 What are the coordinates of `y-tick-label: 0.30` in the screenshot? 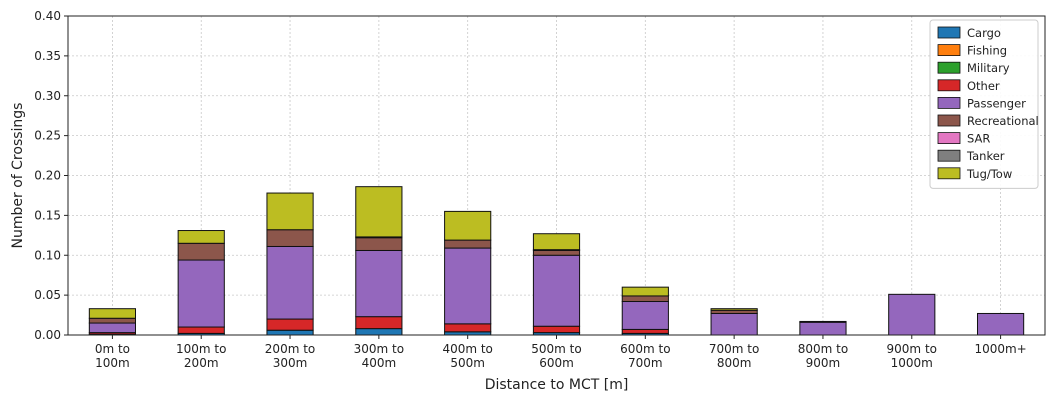 It's located at (47, 96).